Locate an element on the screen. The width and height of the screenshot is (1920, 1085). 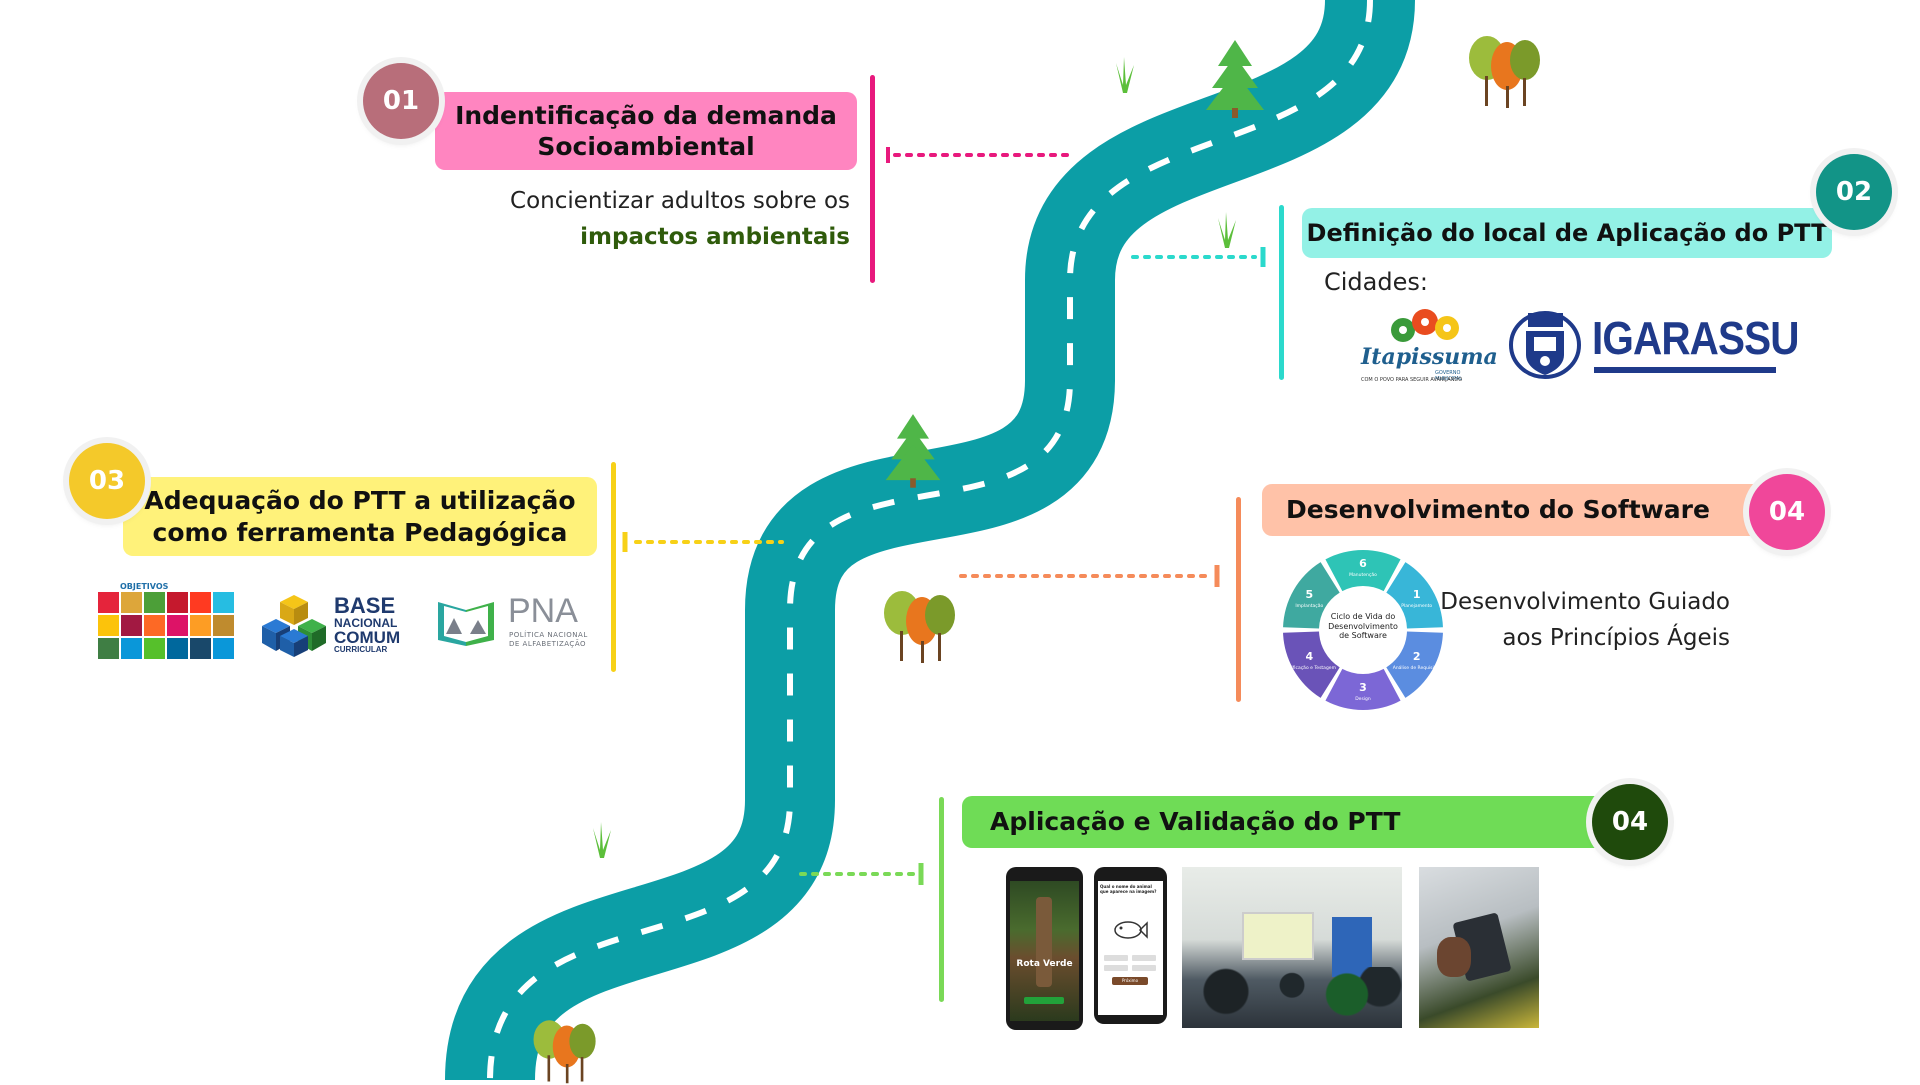
sdlc-stage-label: Planejamento is located at coordinates (1416, 606).